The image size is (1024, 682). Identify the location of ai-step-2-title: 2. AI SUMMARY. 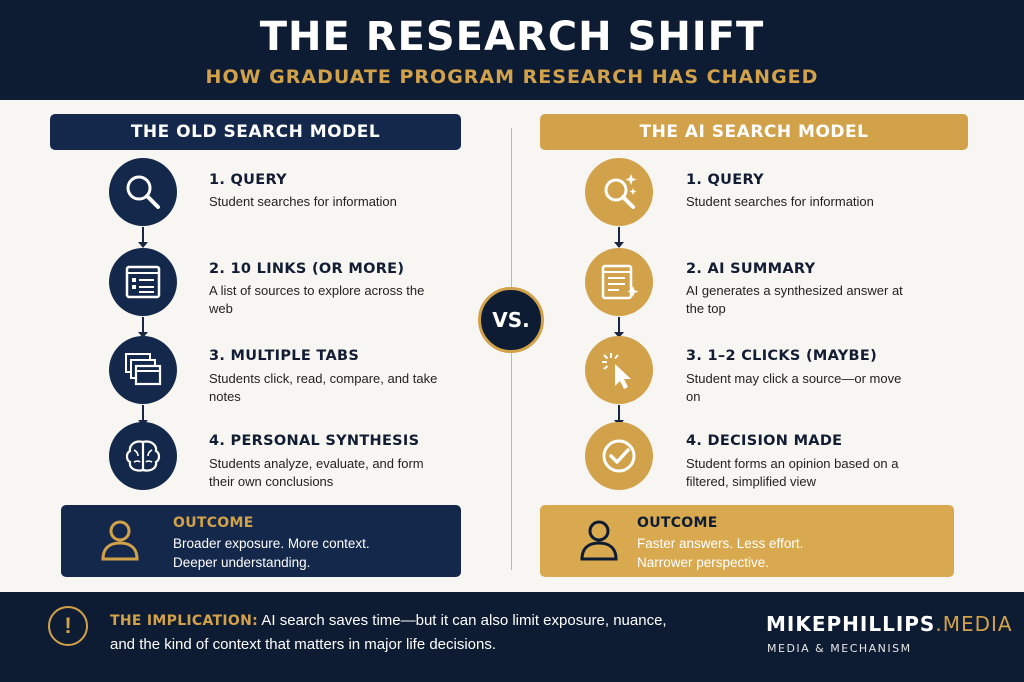
(751, 269).